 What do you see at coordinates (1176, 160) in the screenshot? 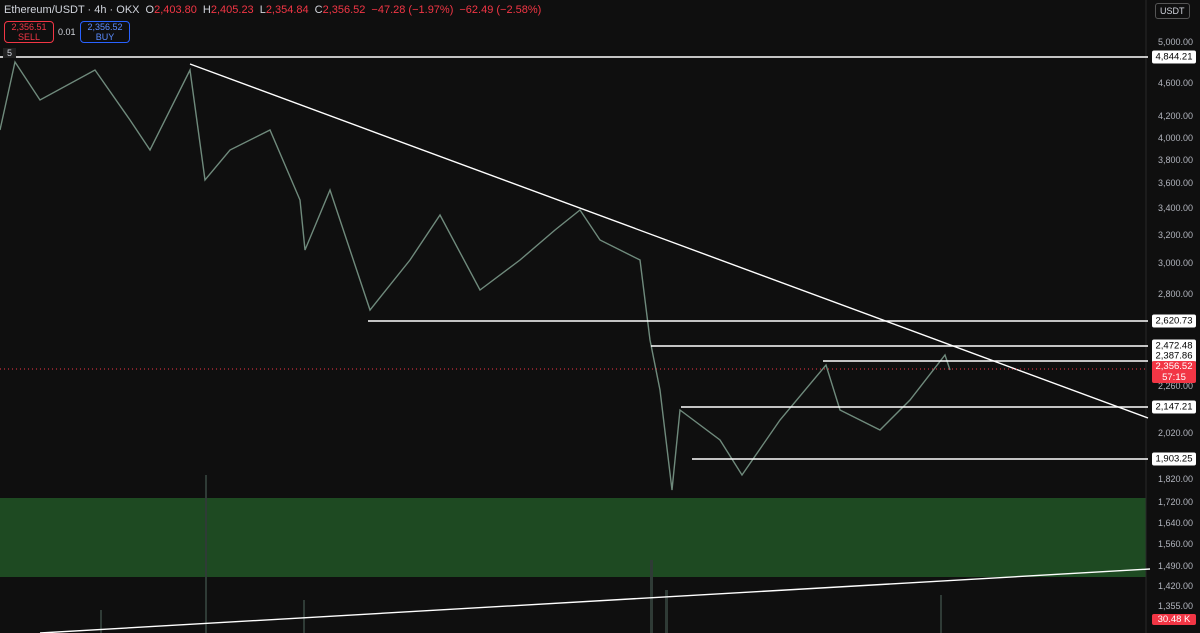
I see `axis-label: 3,800.00` at bounding box center [1176, 160].